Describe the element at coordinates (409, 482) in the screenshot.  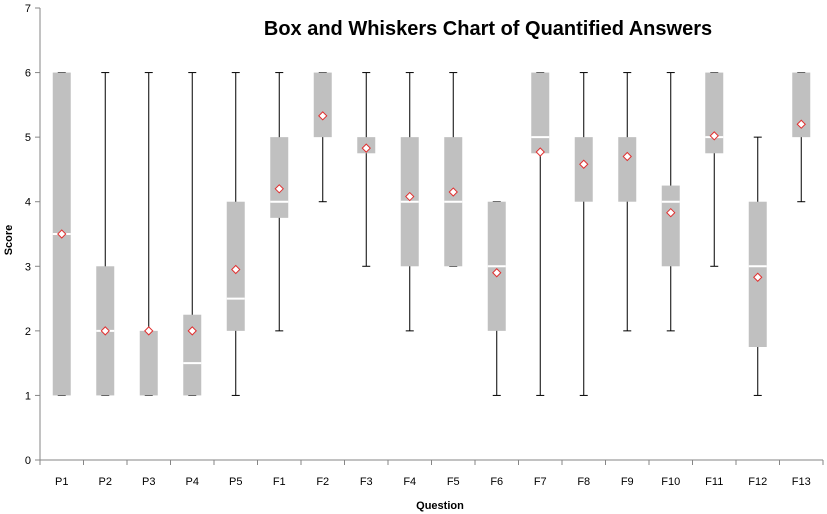
I see `x-tick-label-f4: F4` at that location.